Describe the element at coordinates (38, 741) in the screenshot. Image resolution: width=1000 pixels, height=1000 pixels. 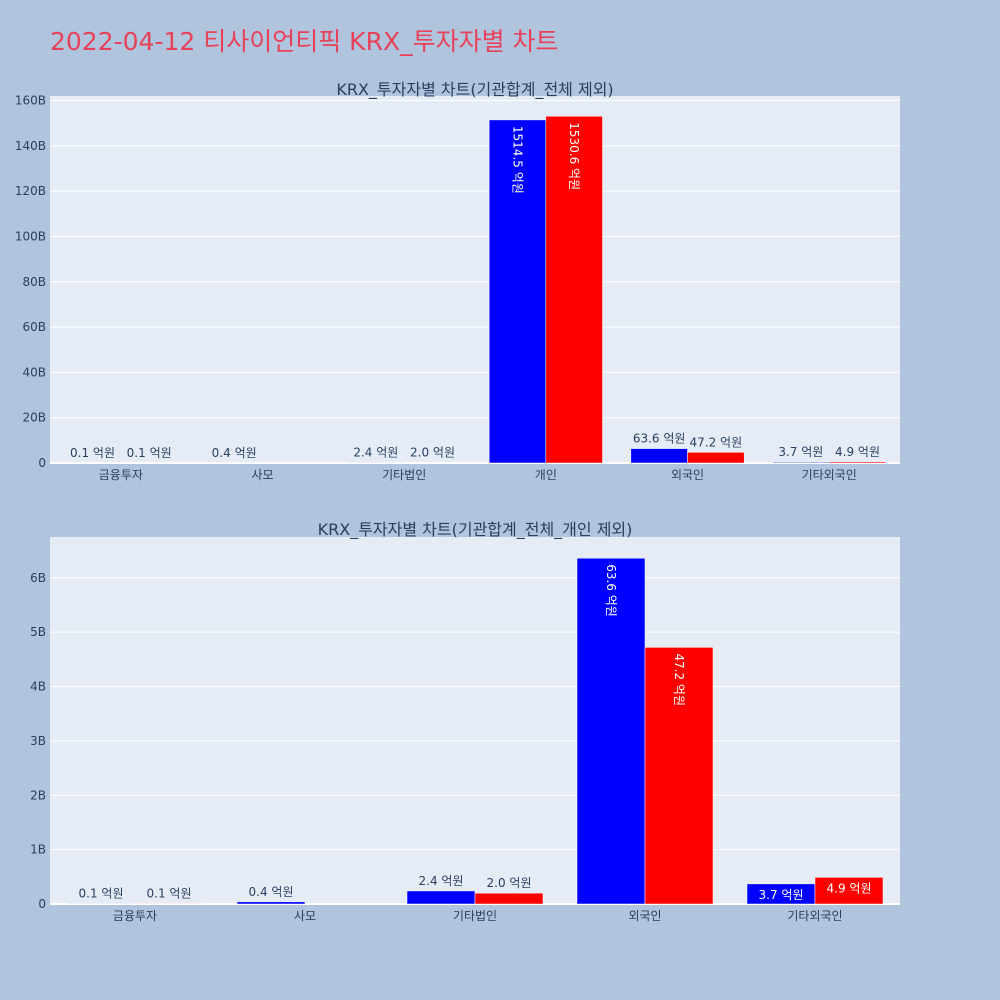
I see `y-tick-label: 3B` at that location.